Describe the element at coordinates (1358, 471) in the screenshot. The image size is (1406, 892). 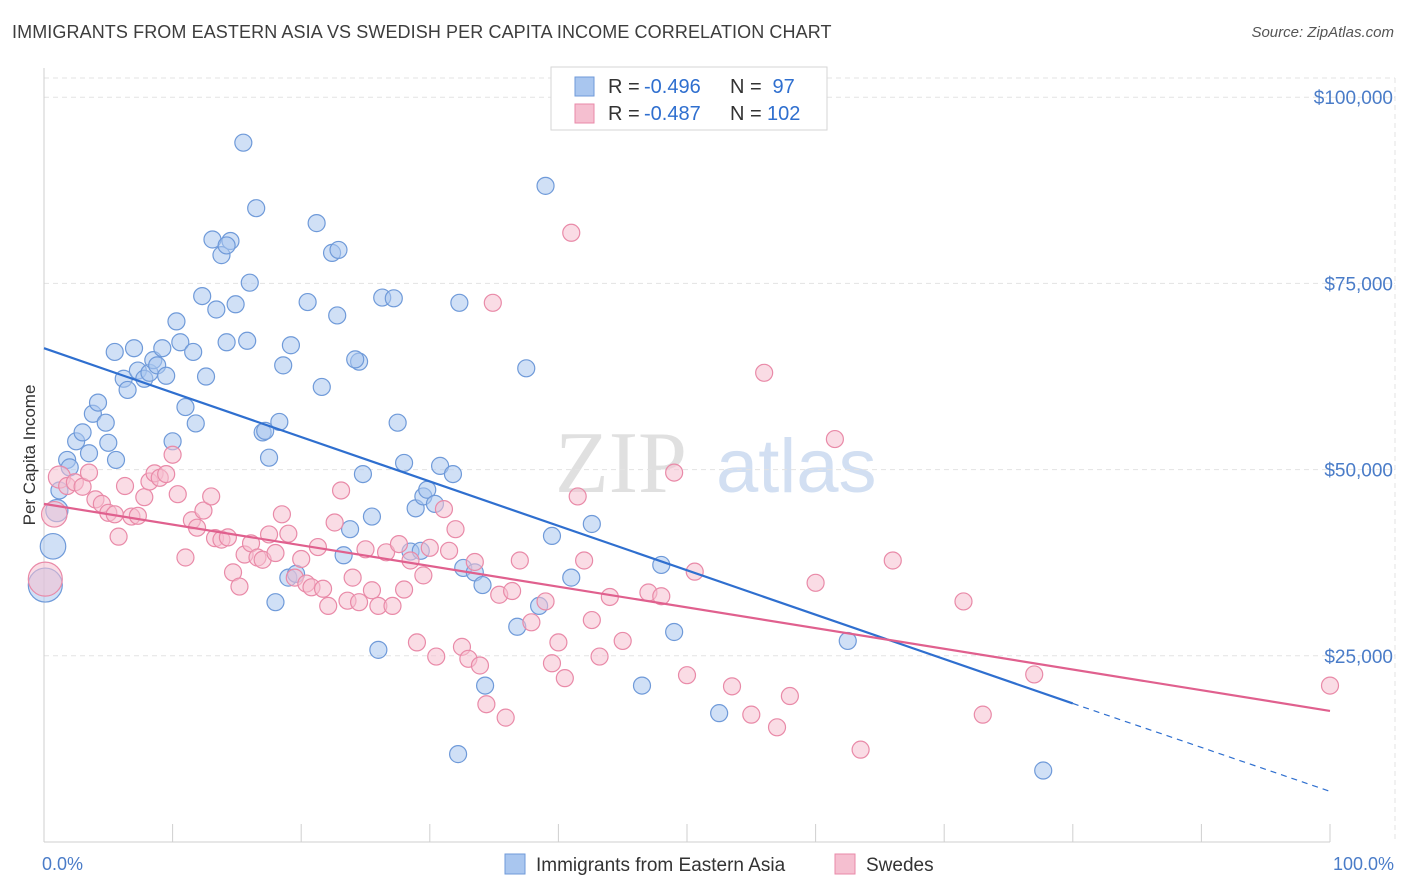
I see `y-tick-label-1: $50,000` at that location.